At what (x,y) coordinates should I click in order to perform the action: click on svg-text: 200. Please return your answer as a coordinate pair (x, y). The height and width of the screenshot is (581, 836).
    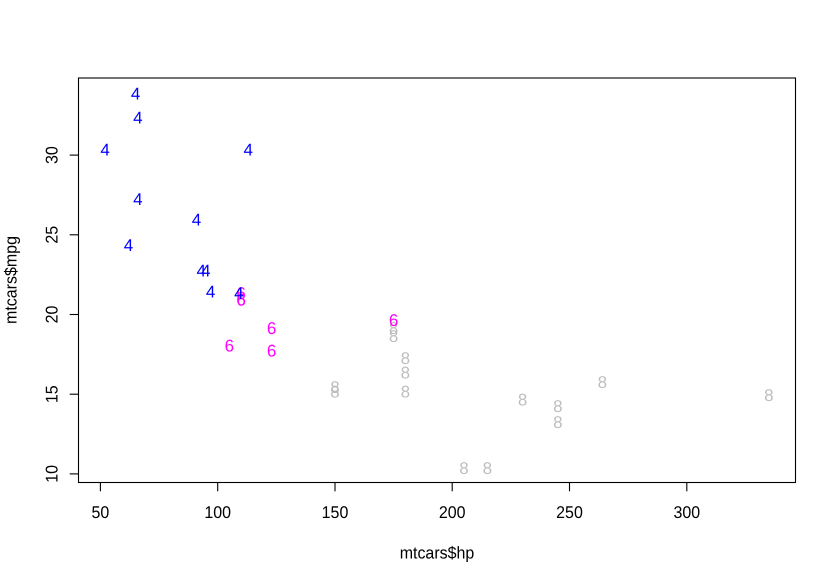
    Looking at the image, I should click on (452, 512).